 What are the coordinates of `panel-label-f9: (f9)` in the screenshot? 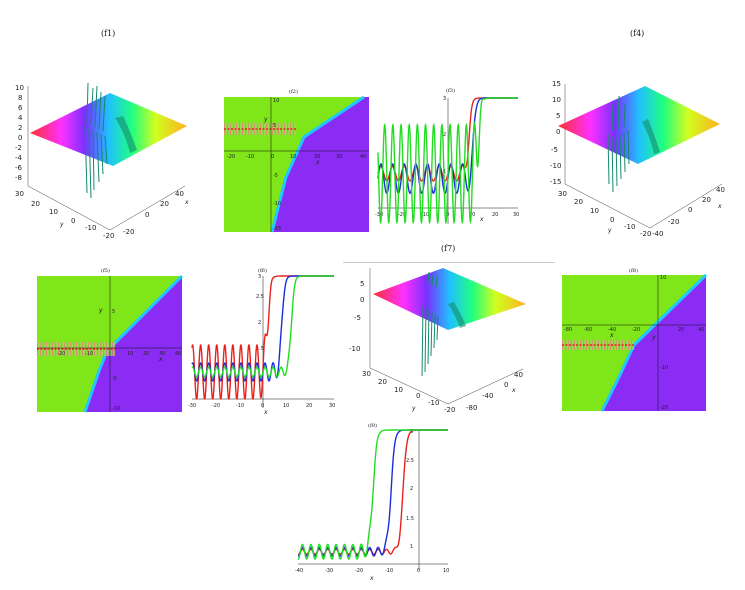 It's located at (372, 426).